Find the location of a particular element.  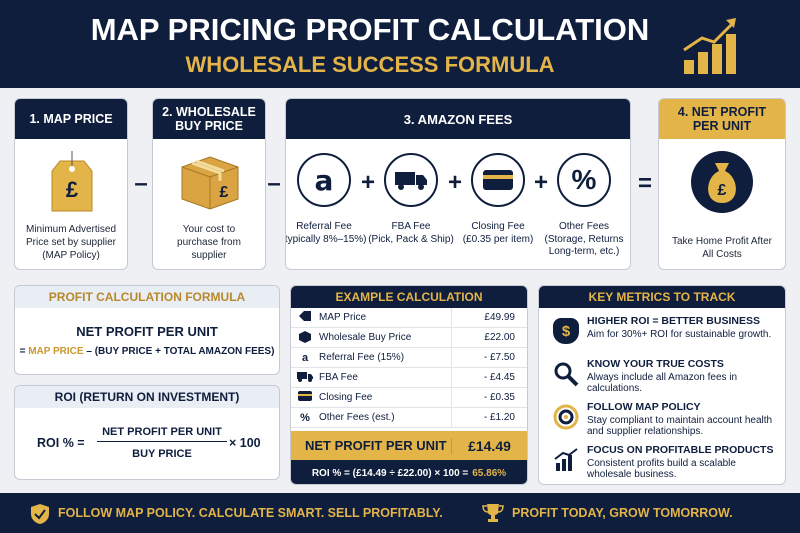

formula-prefix: = is located at coordinates (22, 351).